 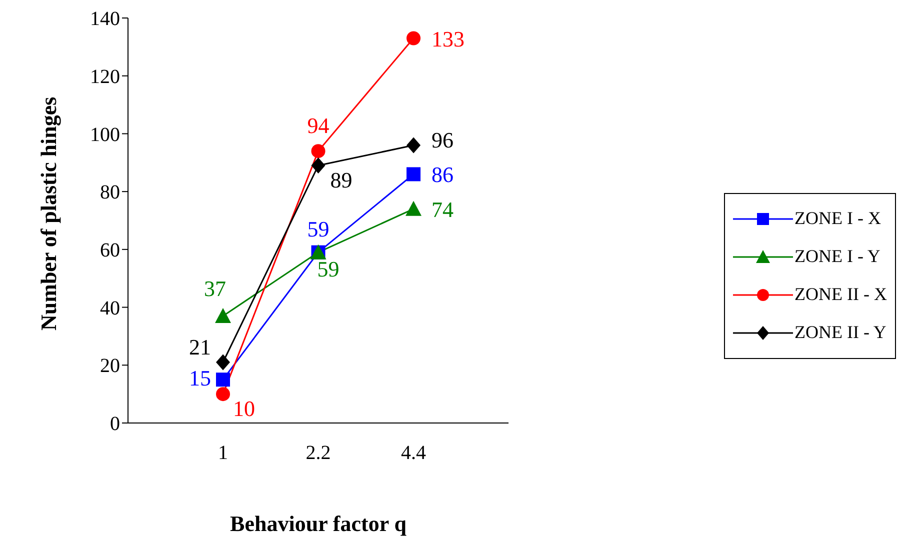 I want to click on legend-label: ZONE I - X, so click(x=837, y=218).